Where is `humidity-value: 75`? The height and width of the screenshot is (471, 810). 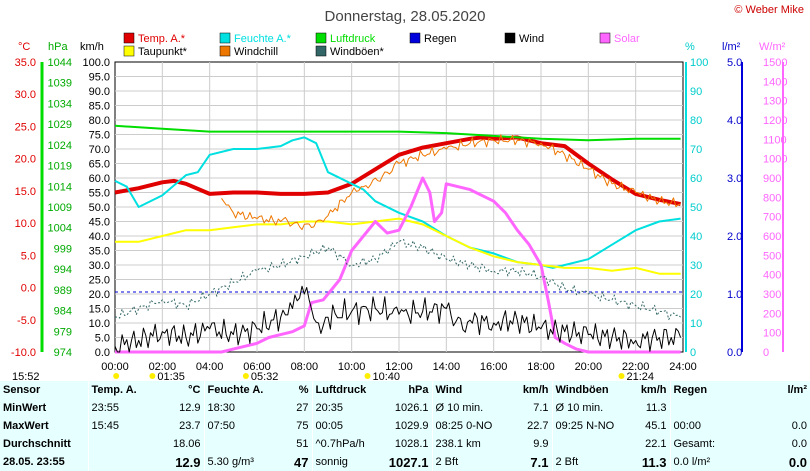 humidity-value: 75 is located at coordinates (302, 425).